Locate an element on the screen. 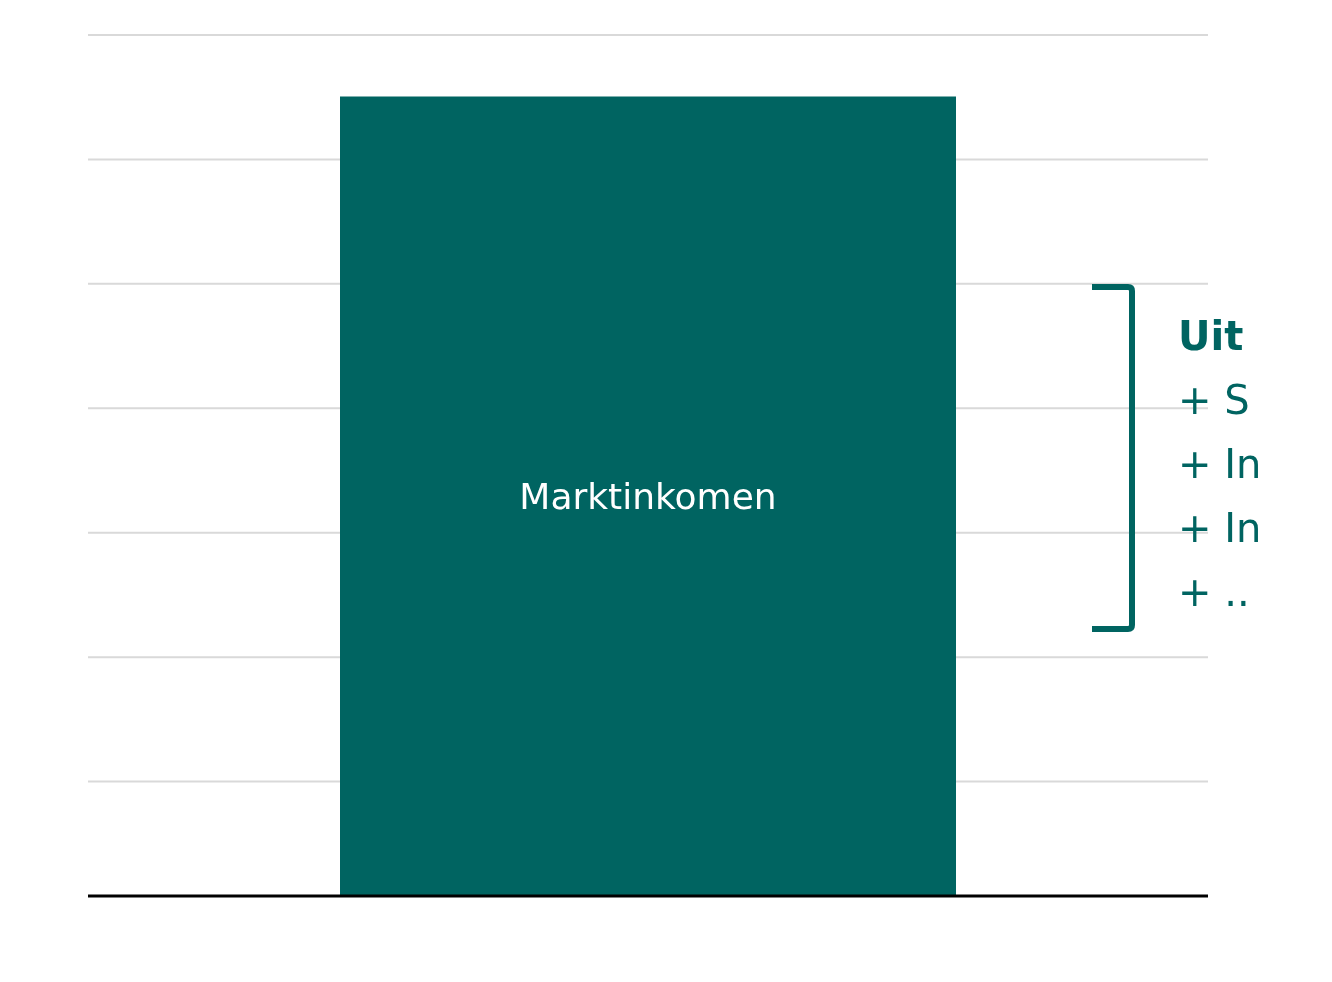  series-label: Marktinkomen is located at coordinates (648, 497).